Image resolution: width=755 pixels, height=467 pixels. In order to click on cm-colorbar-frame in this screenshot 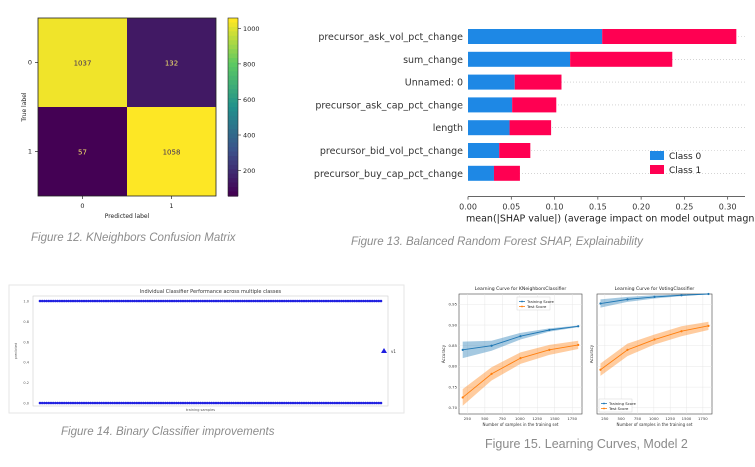, I will do `click(233, 107)`.